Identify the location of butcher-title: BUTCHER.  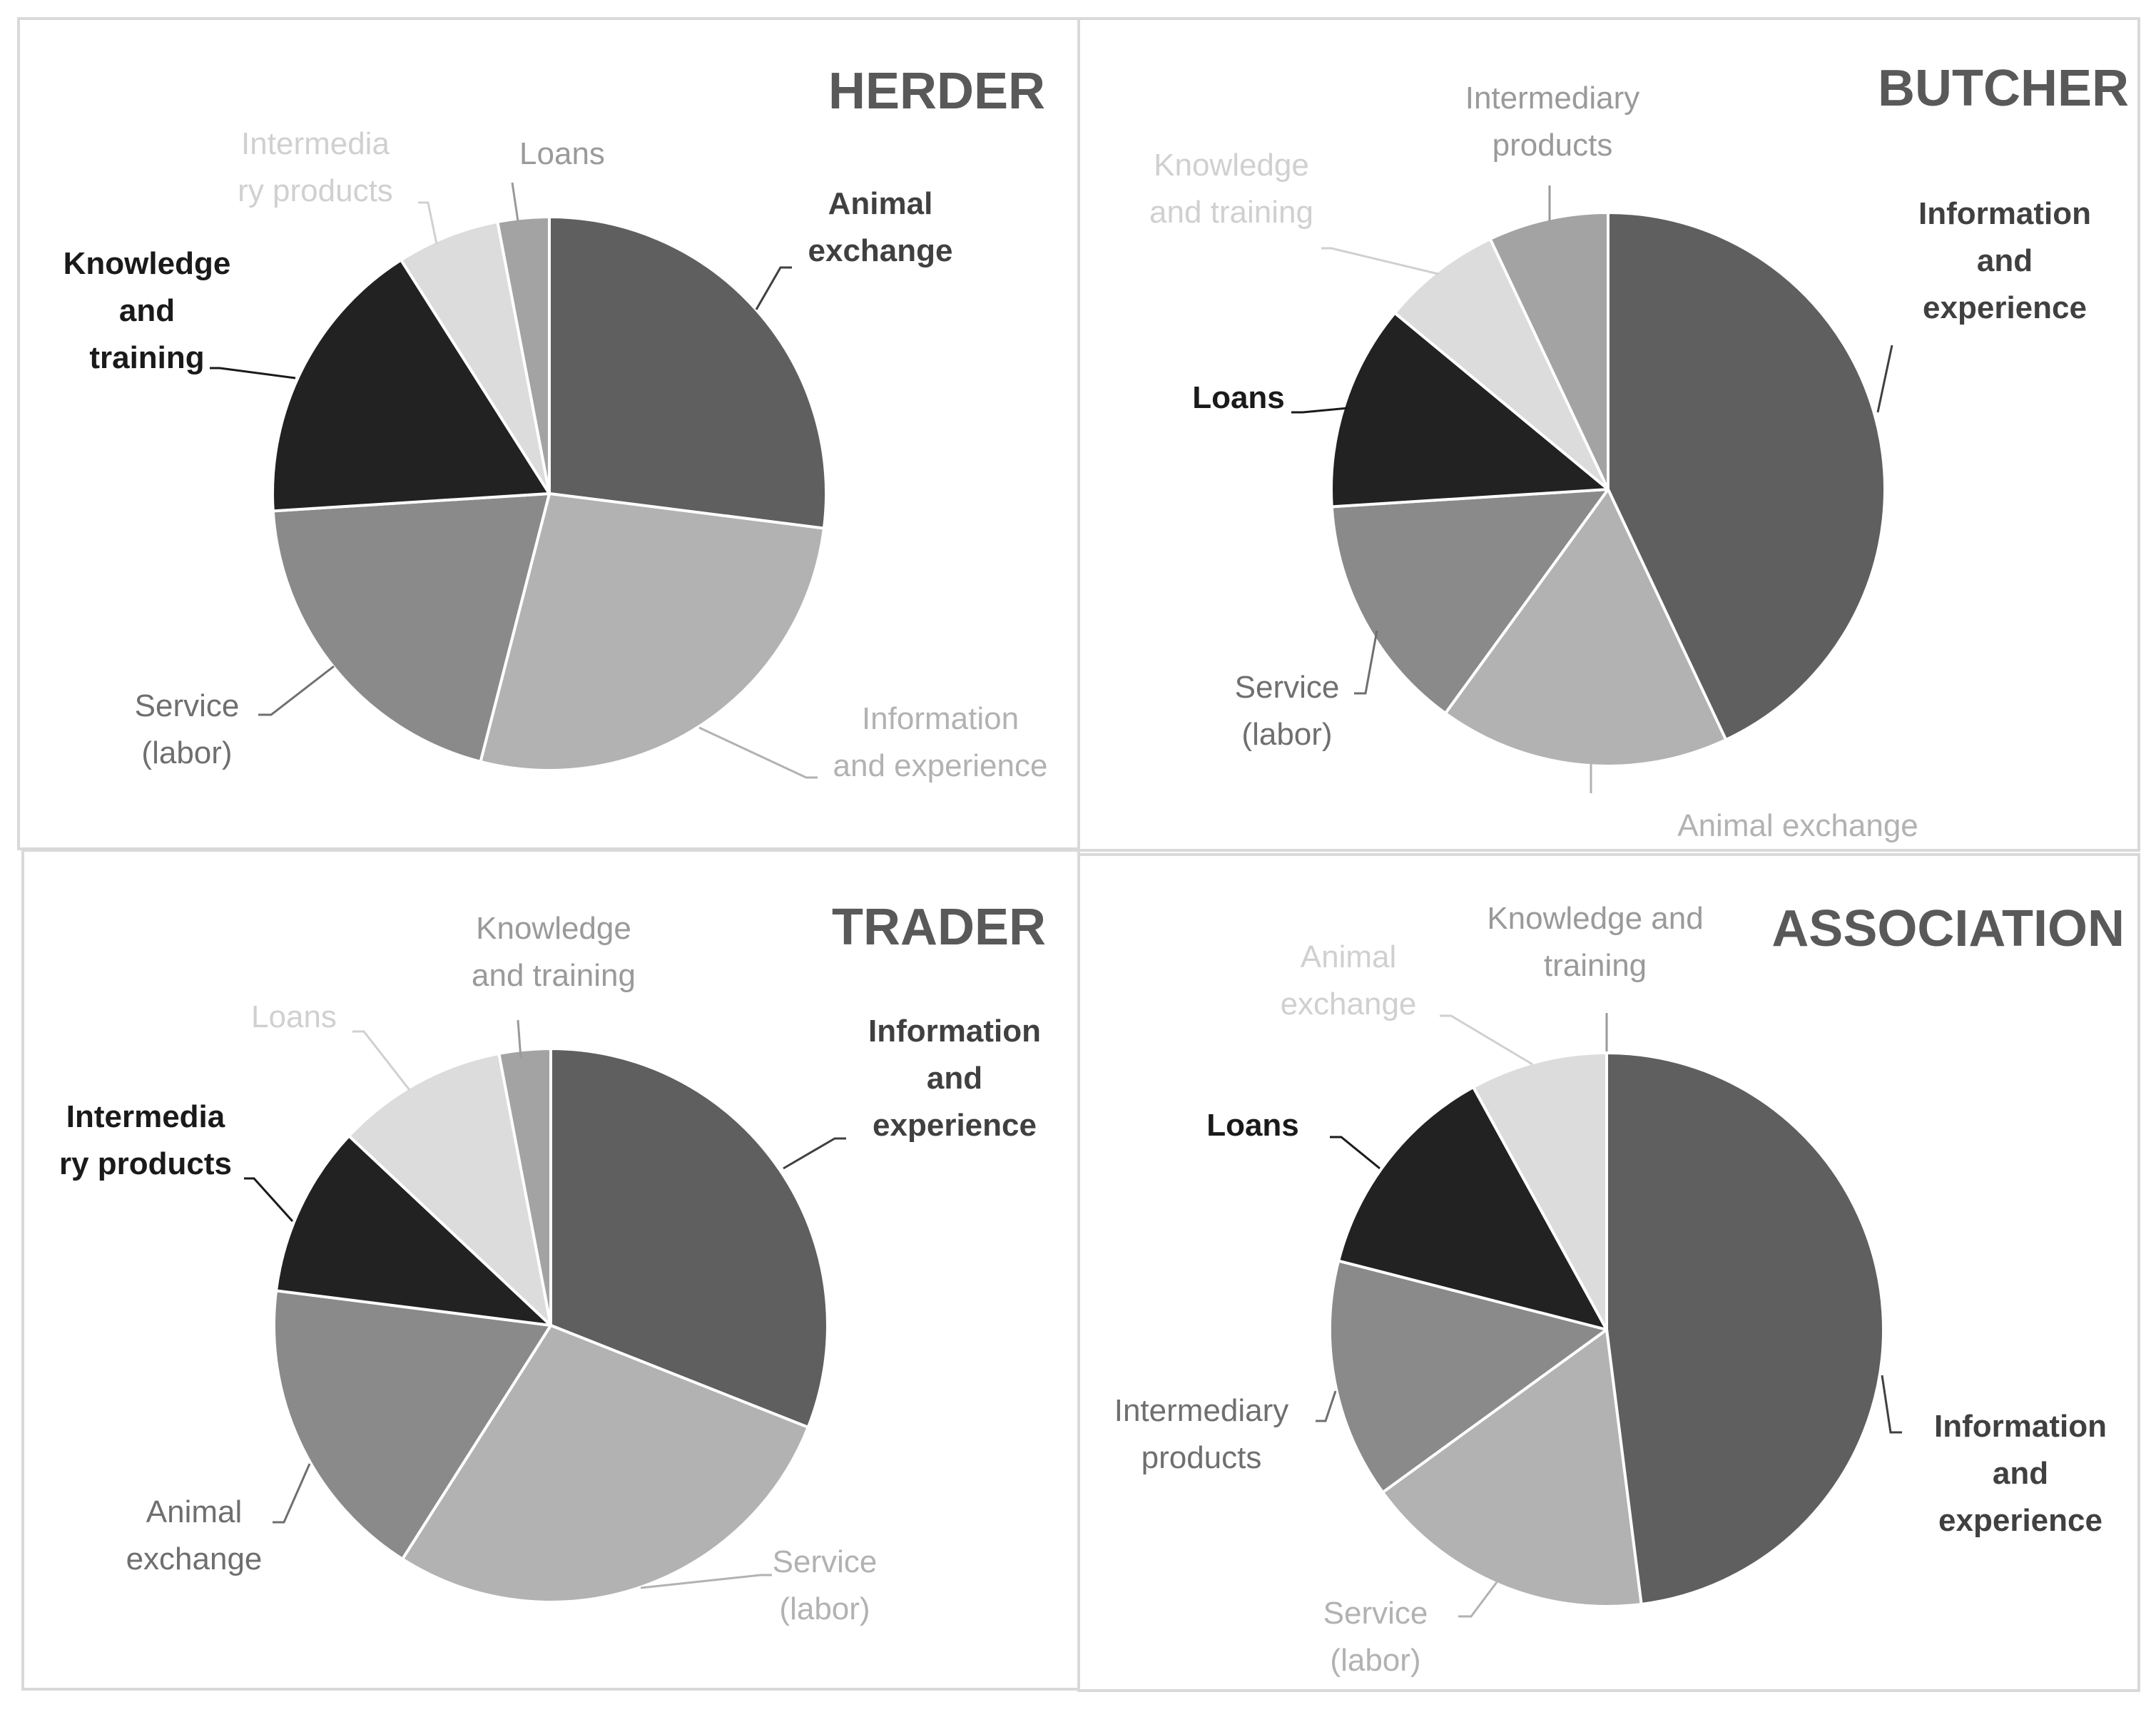
(2004, 88).